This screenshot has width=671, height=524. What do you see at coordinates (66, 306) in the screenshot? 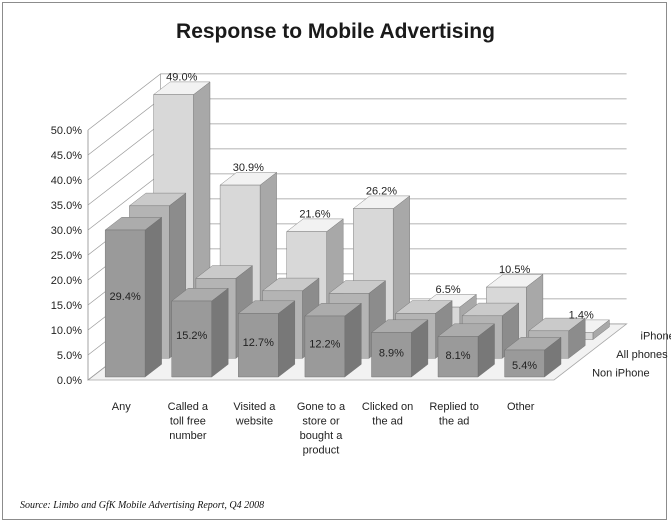
I see `y-tick-label: 15.0%` at bounding box center [66, 306].